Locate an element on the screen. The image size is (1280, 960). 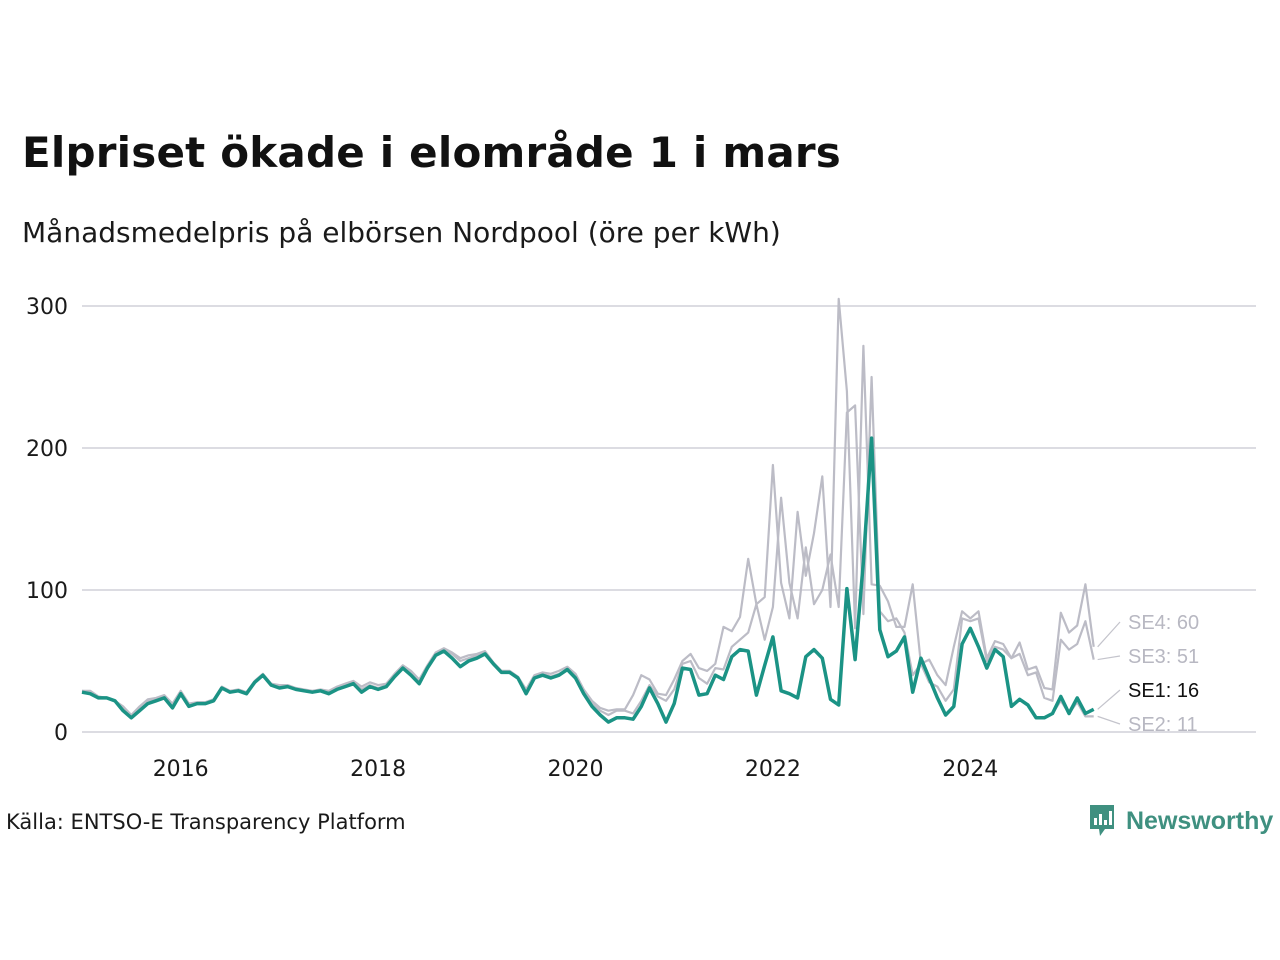
end-label-se4: SE4: 60 is located at coordinates (1163, 623).